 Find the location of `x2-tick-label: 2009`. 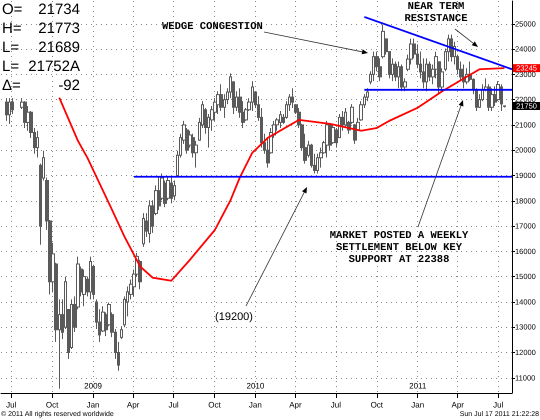

x2-tick-label: 2009 is located at coordinates (93, 386).